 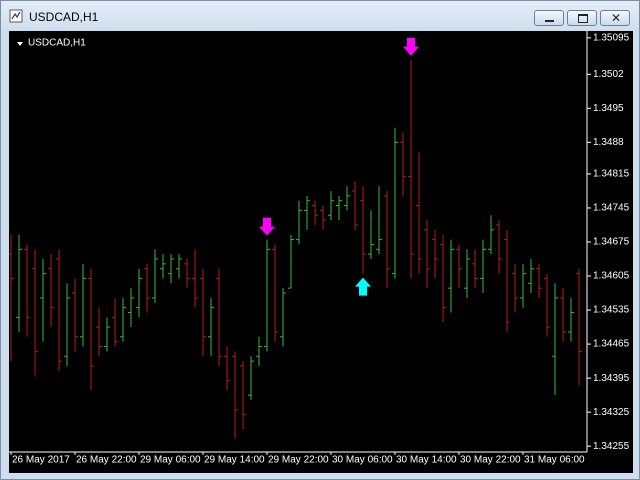 I want to click on x-tick-label: 30 May 06:00, so click(x=362, y=460).